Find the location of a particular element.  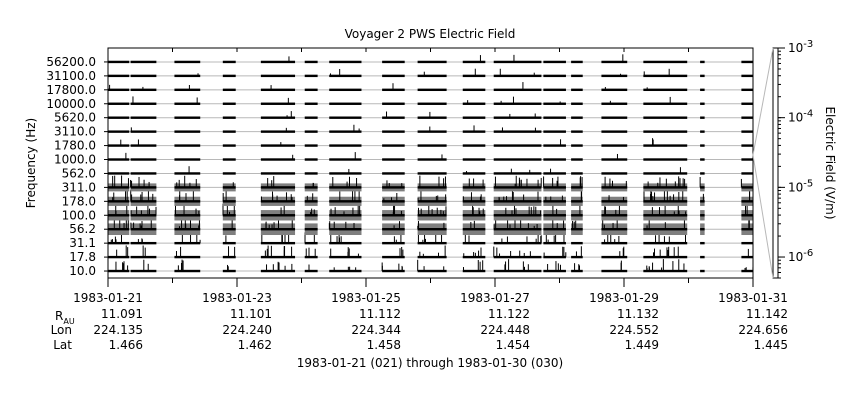

colorbar-ticks: 10⁻³ 10⁻⁴ 10⁻⁵ 10⁻⁶ is located at coordinates (782, 159).